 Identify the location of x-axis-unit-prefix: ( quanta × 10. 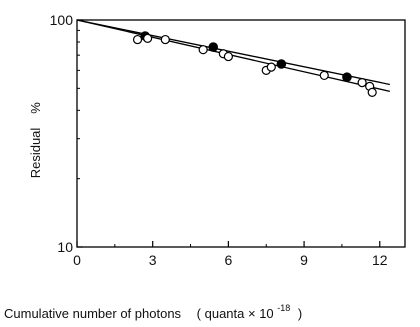
(235, 313).